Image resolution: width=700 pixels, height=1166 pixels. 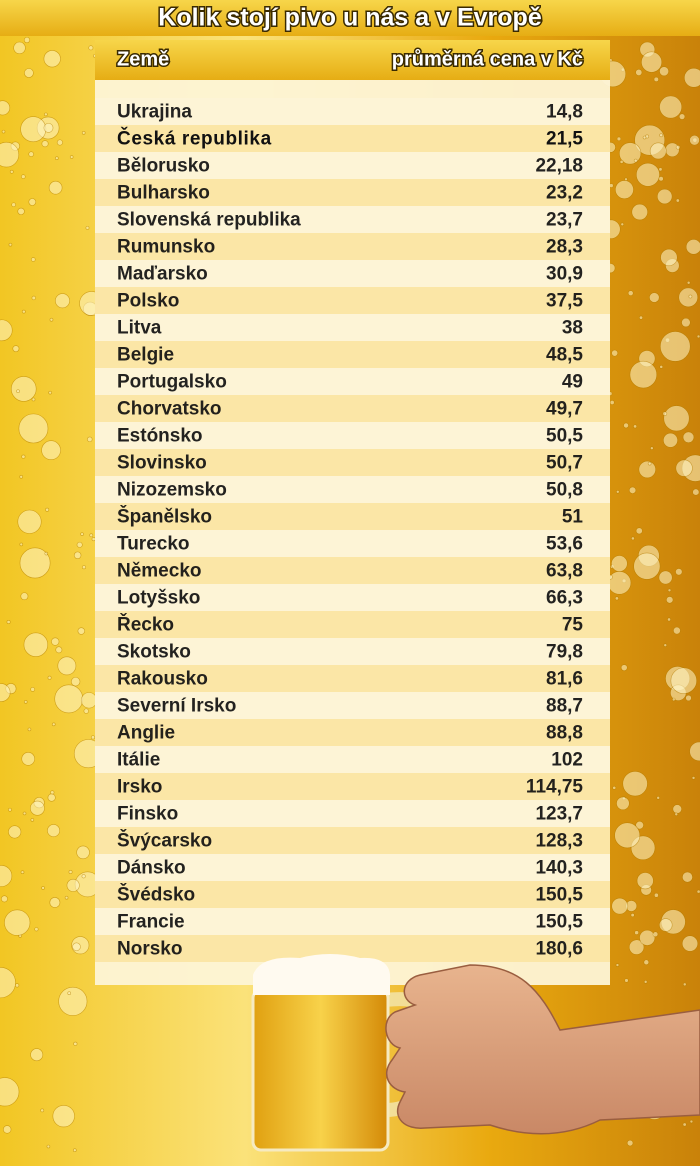 I want to click on column-header: průměrná cena v Kč, so click(x=487, y=59).